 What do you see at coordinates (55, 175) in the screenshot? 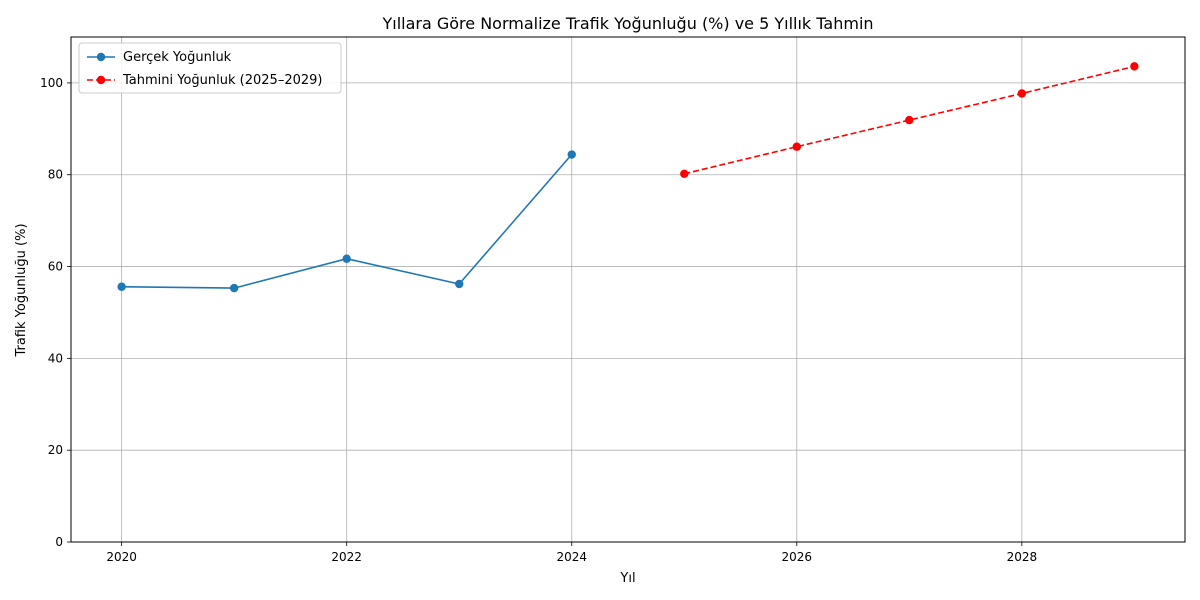
I see `y-tick-label: 80` at bounding box center [55, 175].